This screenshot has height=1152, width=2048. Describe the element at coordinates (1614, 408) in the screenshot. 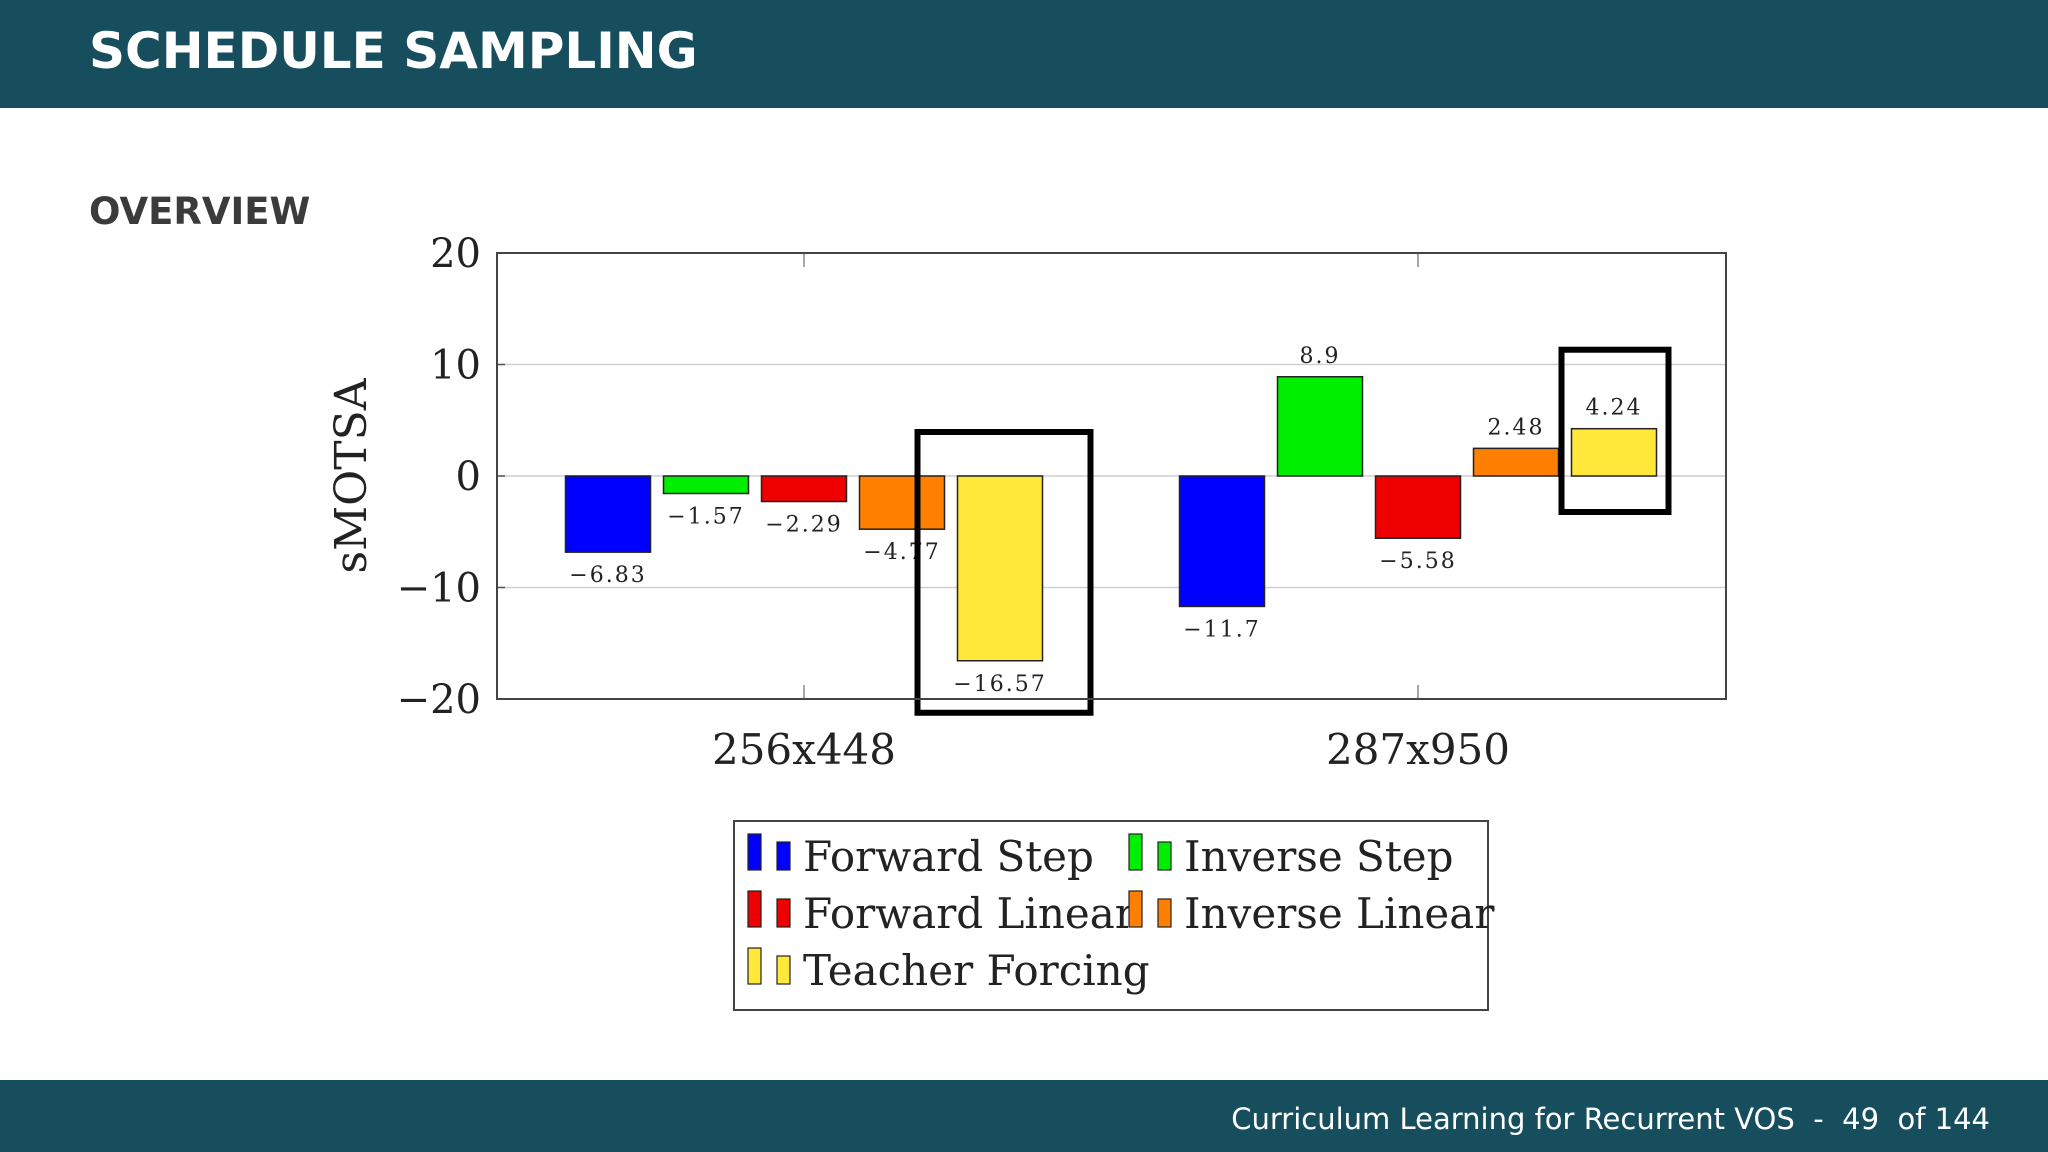

I see `data-label: 4.24` at that location.